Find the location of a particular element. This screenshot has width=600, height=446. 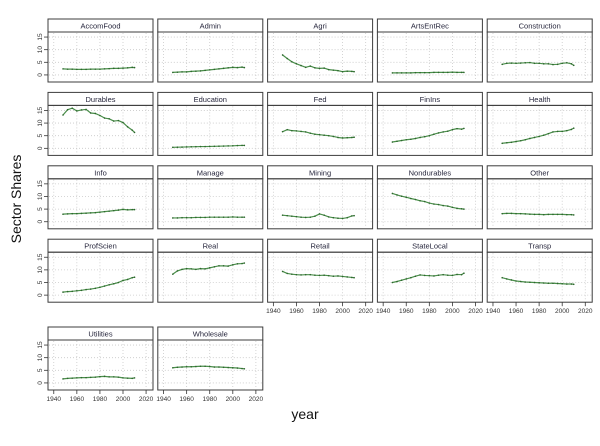

y-tick-label: 5 is located at coordinates (40, 62).